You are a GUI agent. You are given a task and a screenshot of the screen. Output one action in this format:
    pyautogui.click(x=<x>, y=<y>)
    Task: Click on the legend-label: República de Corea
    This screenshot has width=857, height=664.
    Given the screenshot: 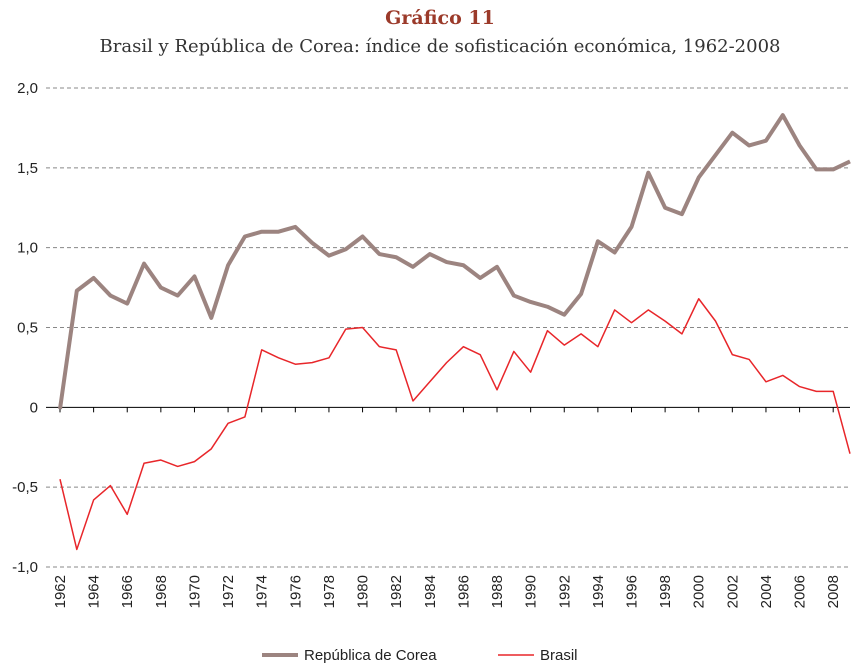 What is the action you would take?
    pyautogui.click(x=370, y=655)
    